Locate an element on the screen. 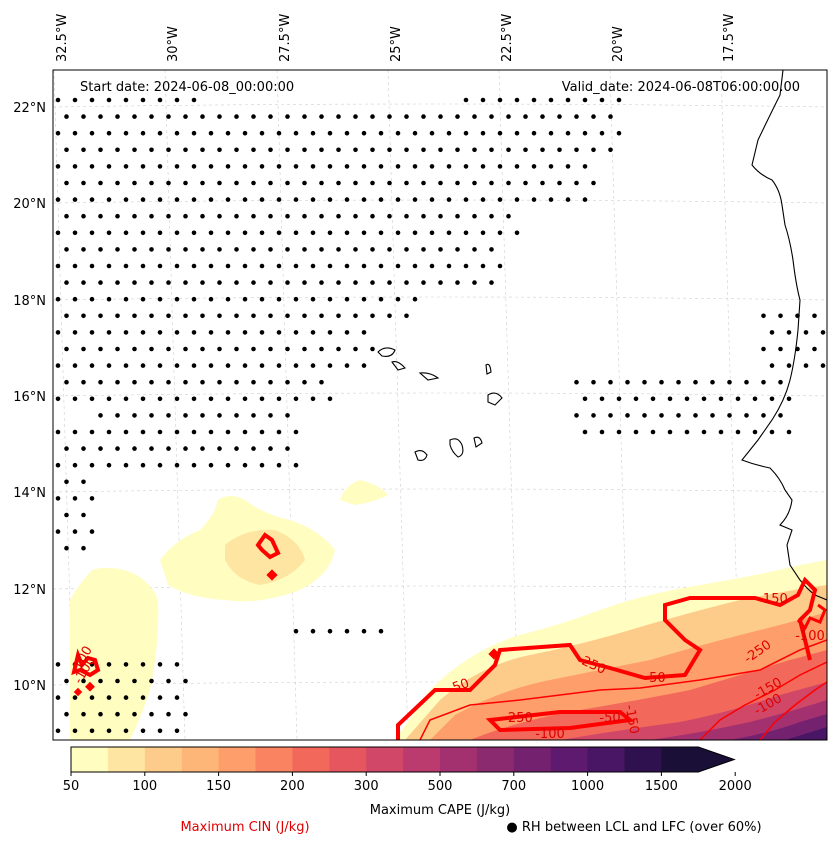 This screenshot has height=845, width=837. colorbar-segment-extend is located at coordinates (698, 759).